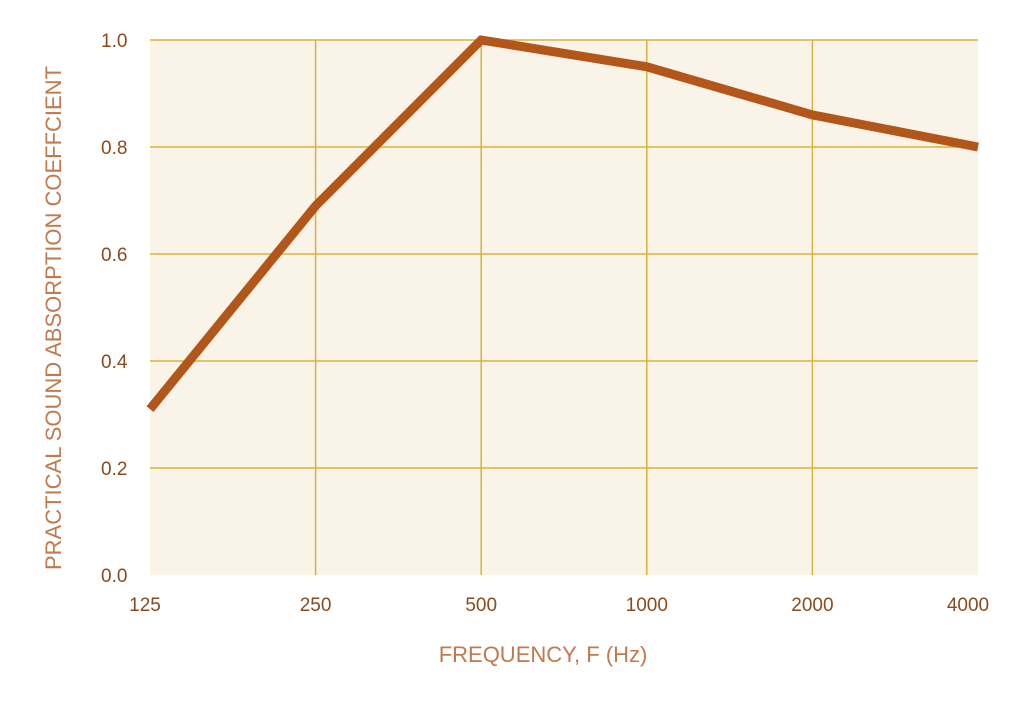 The height and width of the screenshot is (712, 1024). I want to click on x-axis-title: FREQUENCY, F (Hz), so click(543, 654).